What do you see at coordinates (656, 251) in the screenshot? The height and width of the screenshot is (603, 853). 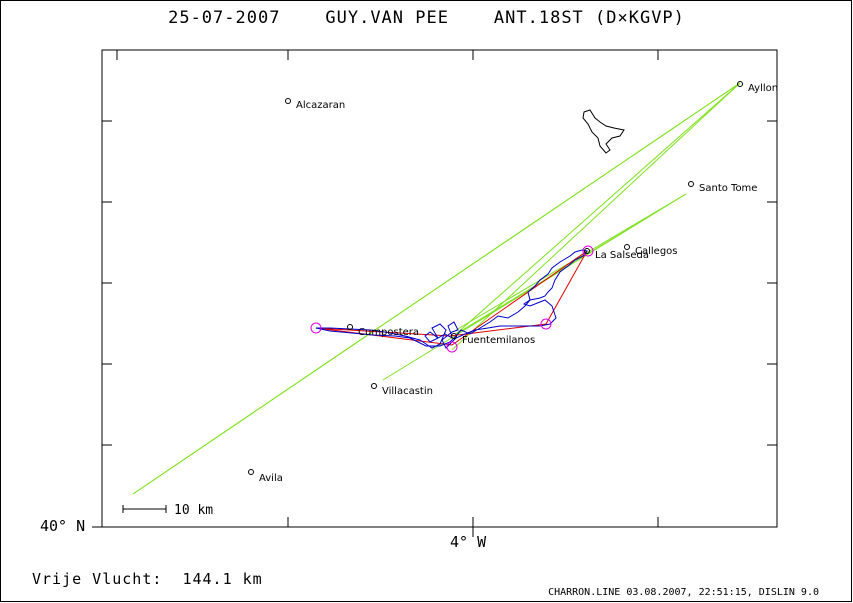 I see `town-label-callegos: Callegos` at bounding box center [656, 251].